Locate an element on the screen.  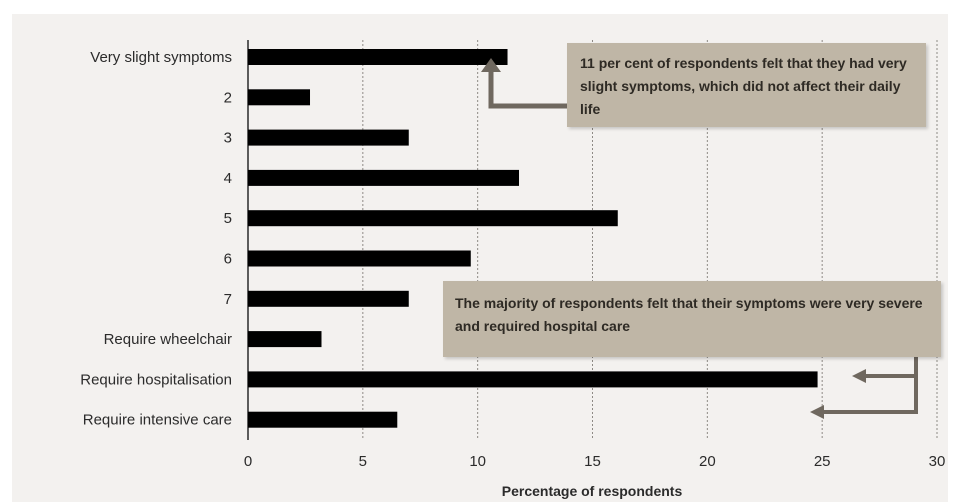
annotation-arrow-1-head is located at coordinates (491, 65).